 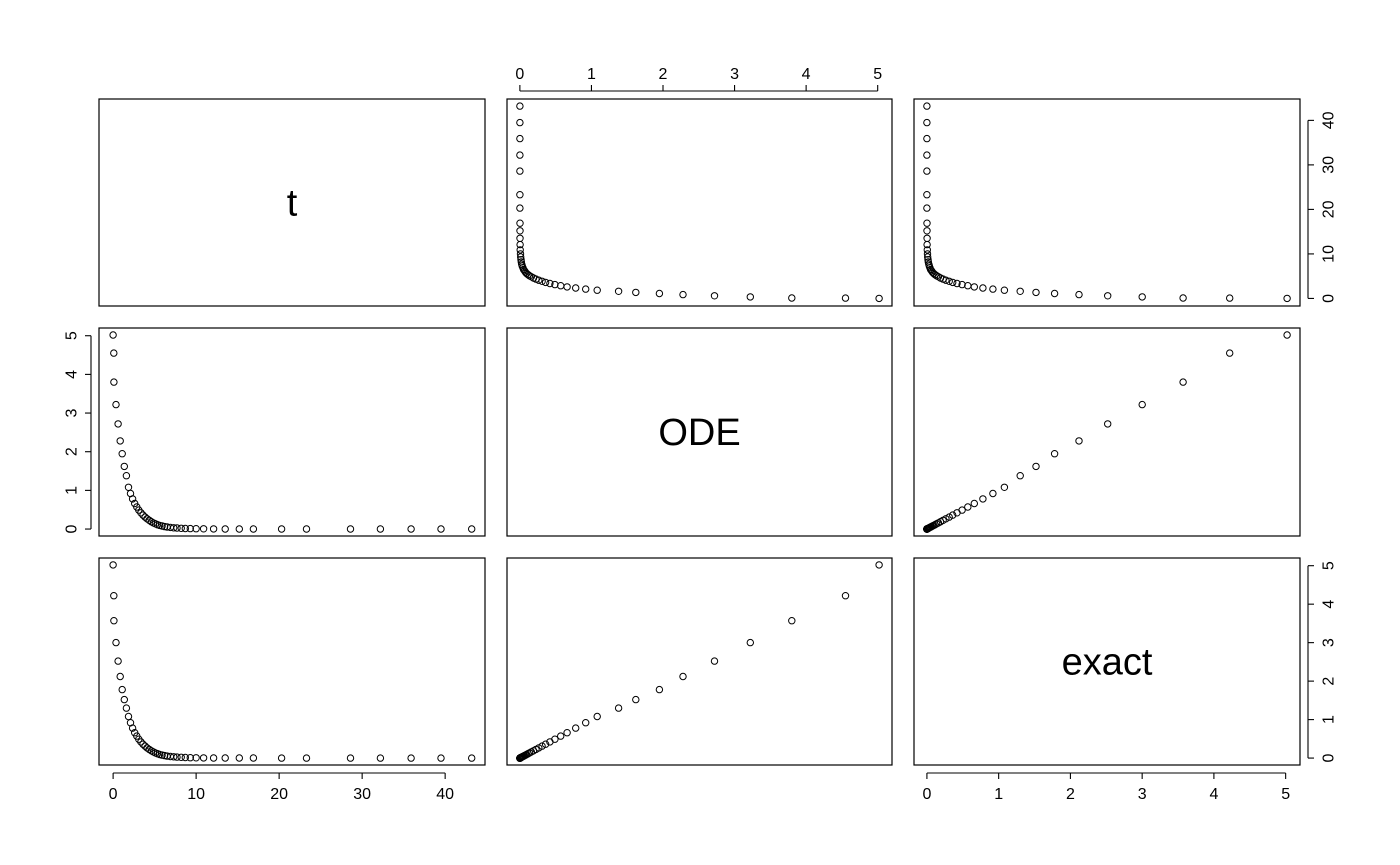 What do you see at coordinates (1329, 165) in the screenshot?
I see `y-tick-label-t: 30` at bounding box center [1329, 165].